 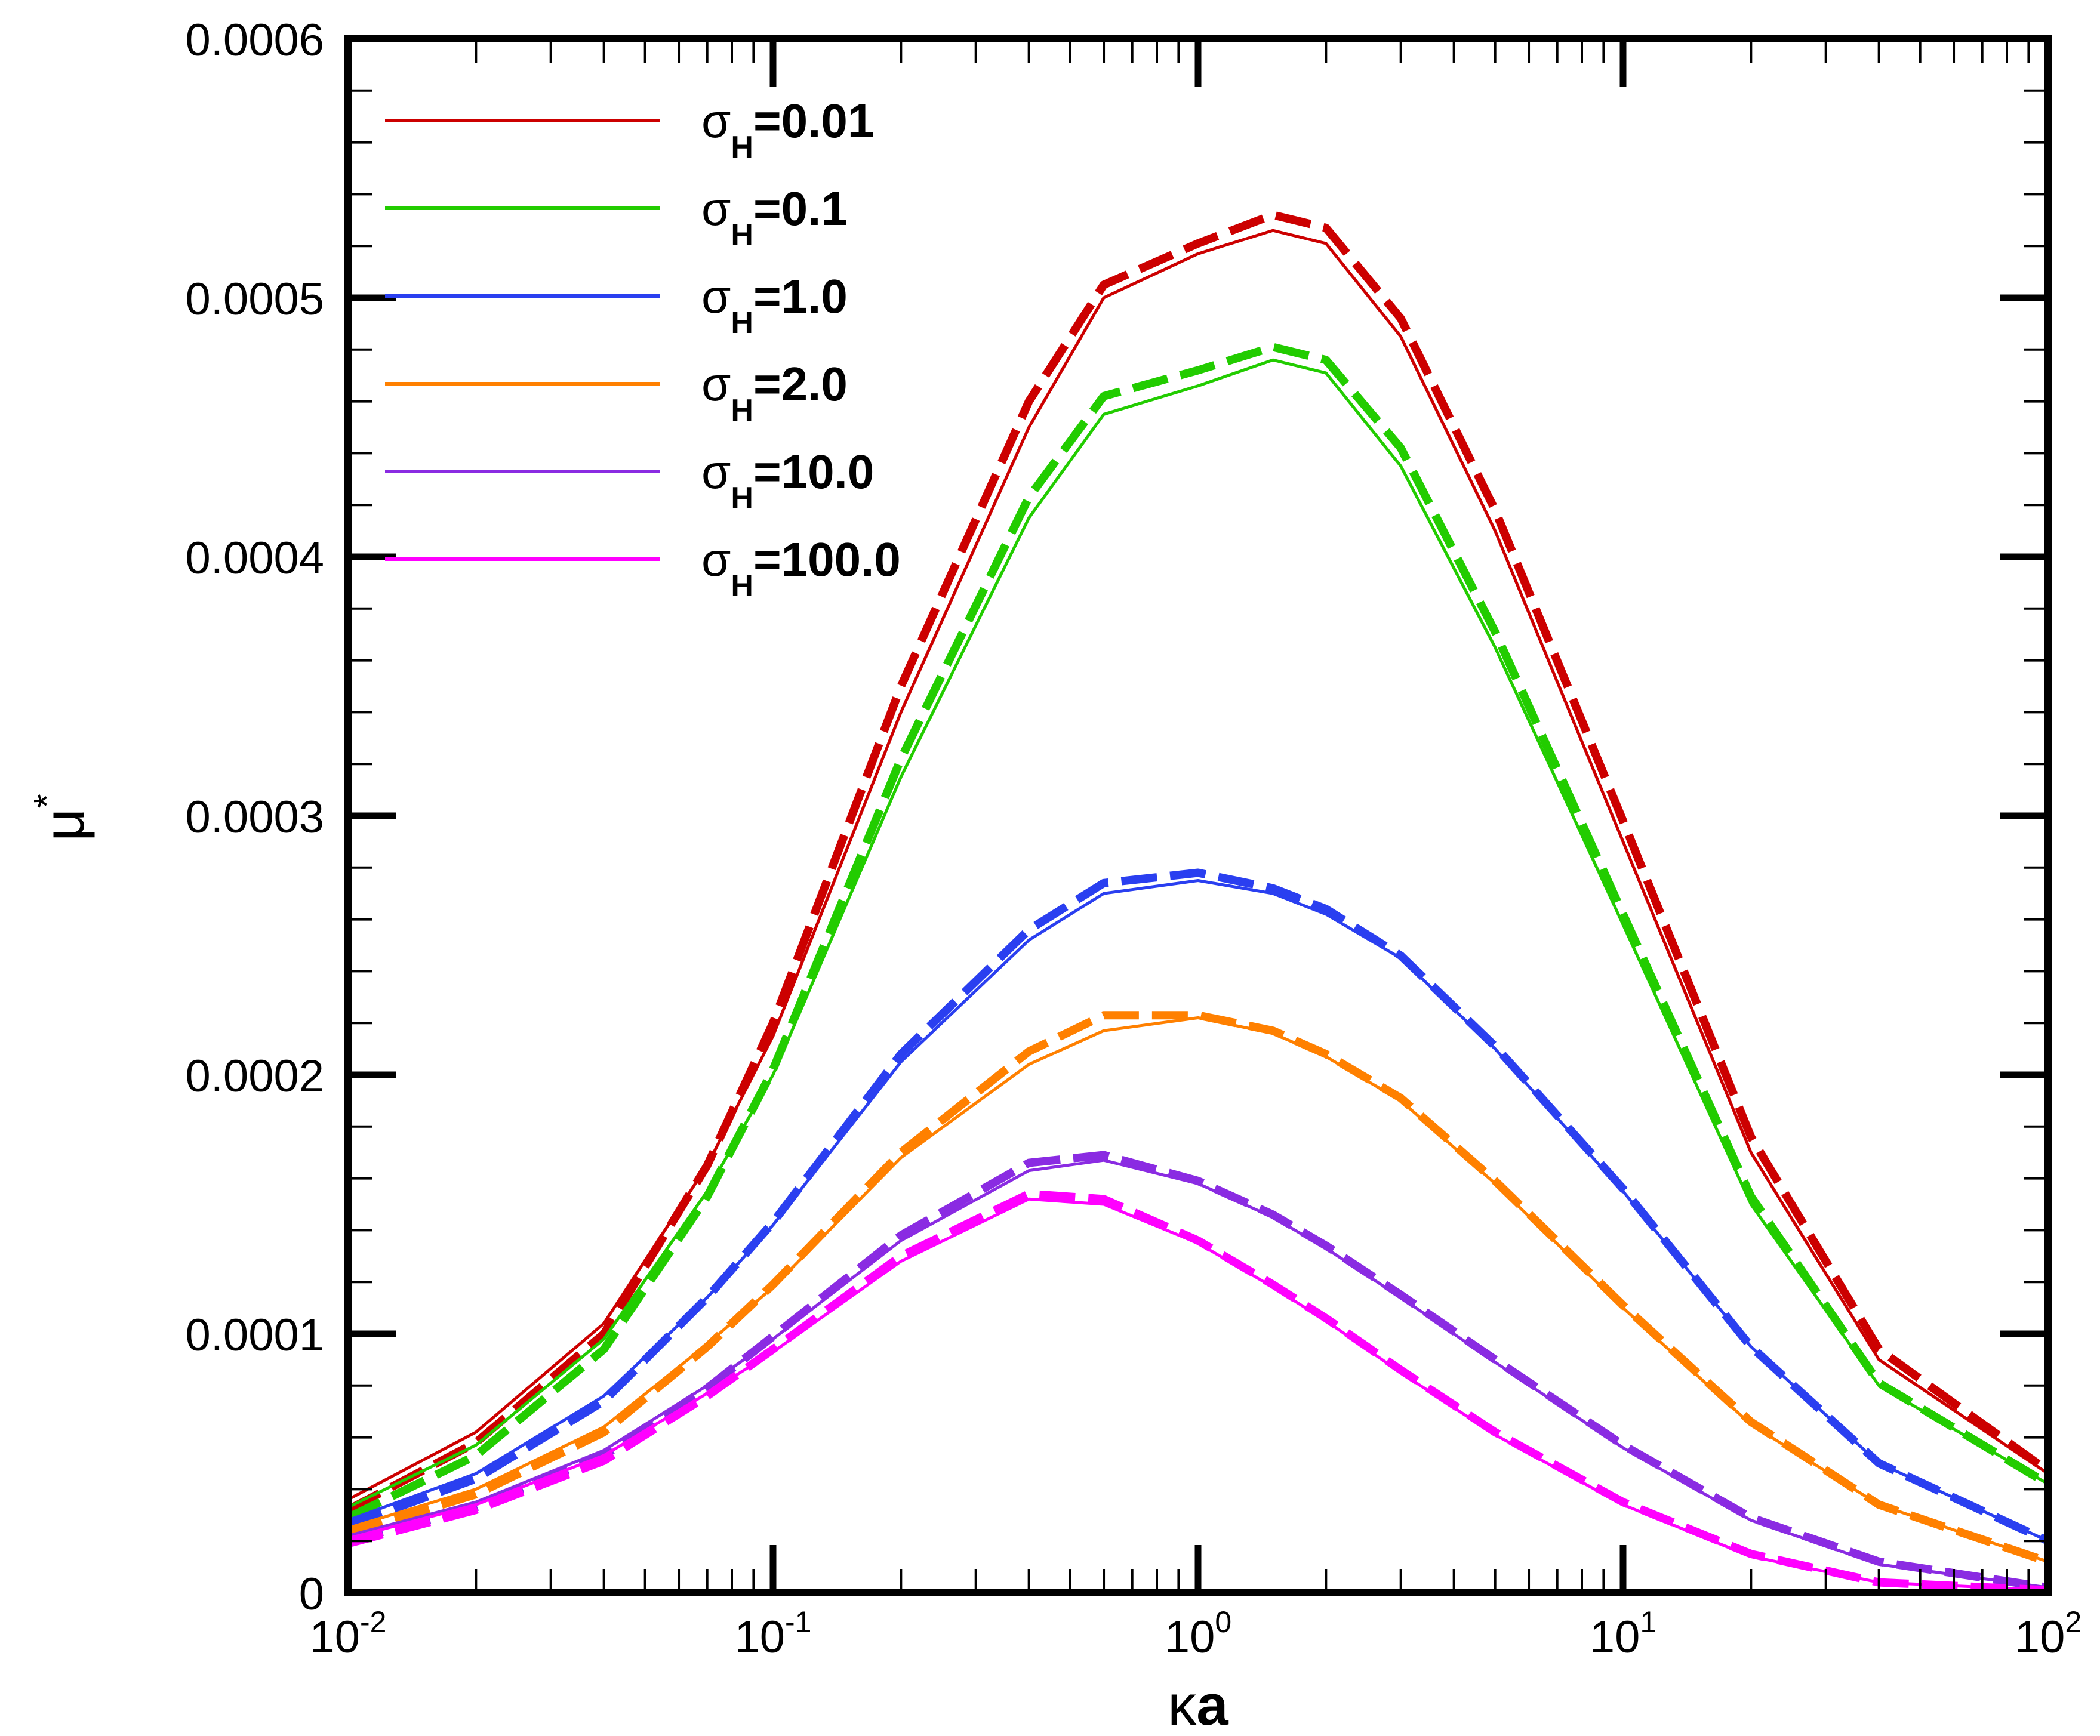 I want to click on x-tick-label-2: 10⁰, so click(x=1198, y=1634).